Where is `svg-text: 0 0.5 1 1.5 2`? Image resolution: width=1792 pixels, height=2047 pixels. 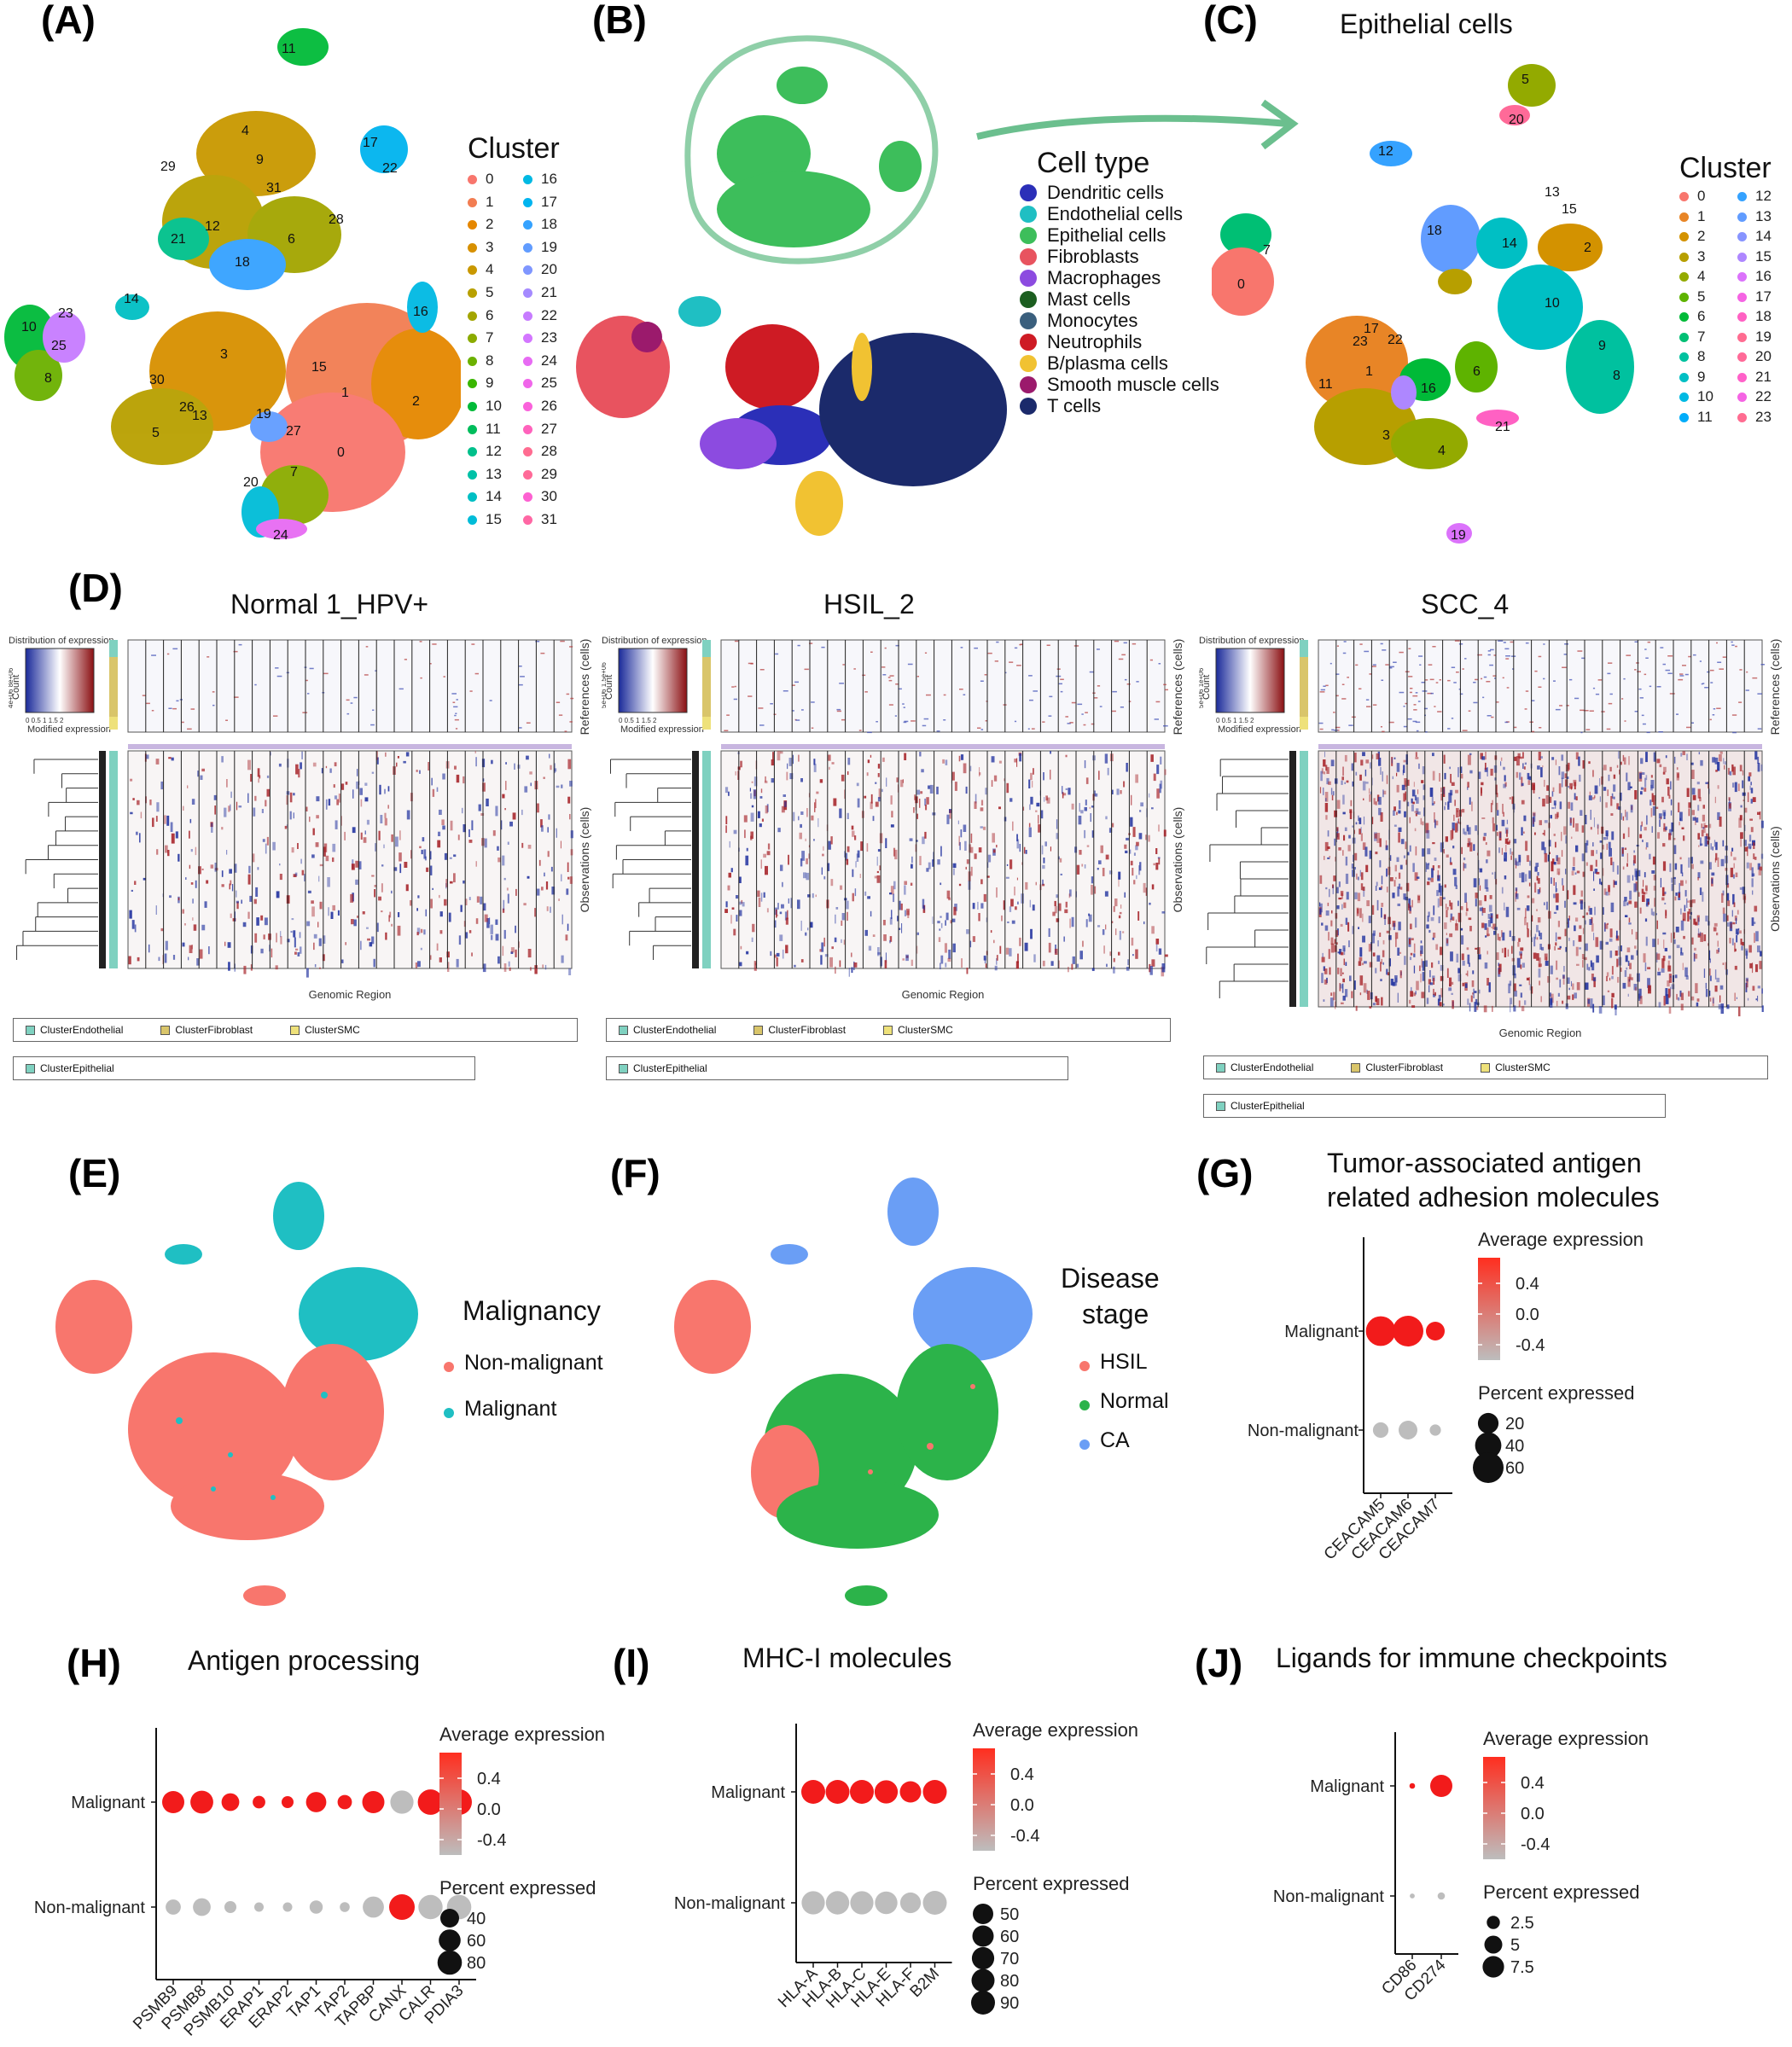
svg-text: 0 0.5 1 1.5 2 is located at coordinates (638, 720).